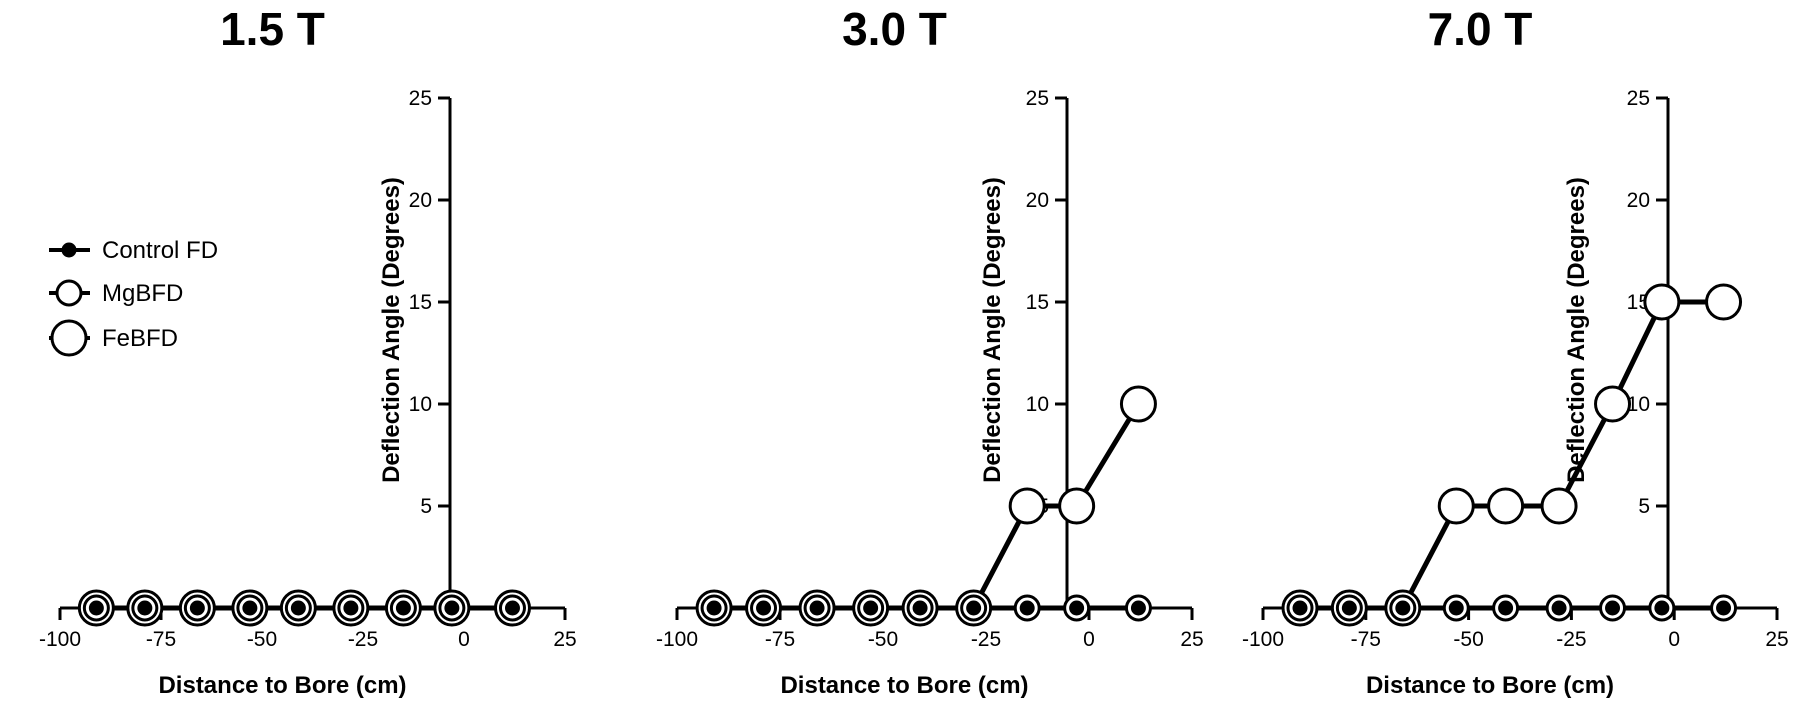  What do you see at coordinates (142, 293) in the screenshot?
I see `legend-label: MgBFD` at bounding box center [142, 293].